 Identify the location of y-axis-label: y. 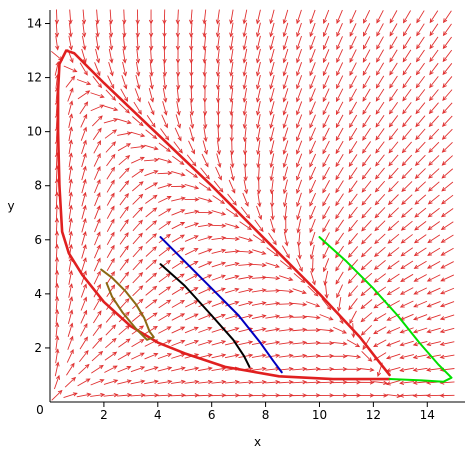
(10, 206).